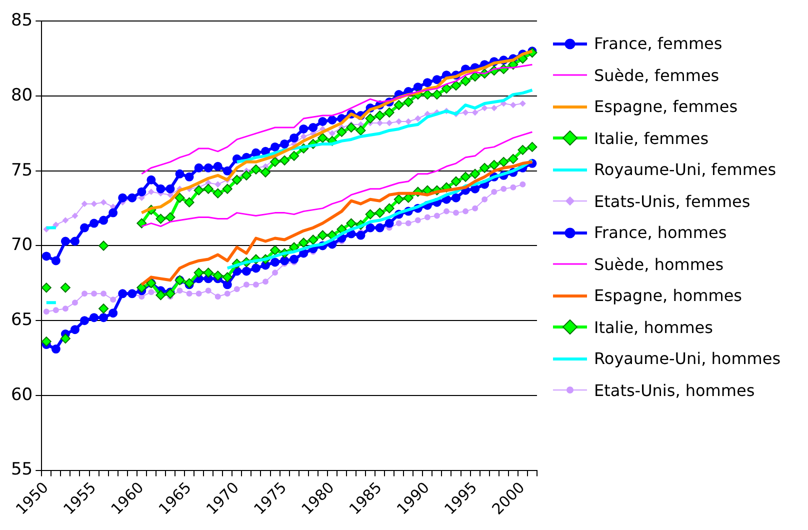 The width and height of the screenshot is (808, 530). What do you see at coordinates (21, 170) in the screenshot?
I see `y-tick-label: 75` at bounding box center [21, 170].